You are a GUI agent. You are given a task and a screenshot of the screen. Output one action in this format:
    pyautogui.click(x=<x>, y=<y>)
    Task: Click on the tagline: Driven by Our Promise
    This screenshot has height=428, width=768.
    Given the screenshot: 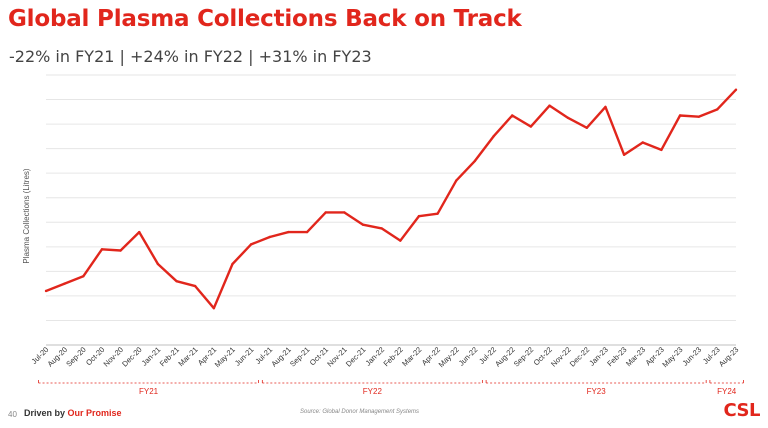 What is the action you would take?
    pyautogui.click(x=73, y=413)
    